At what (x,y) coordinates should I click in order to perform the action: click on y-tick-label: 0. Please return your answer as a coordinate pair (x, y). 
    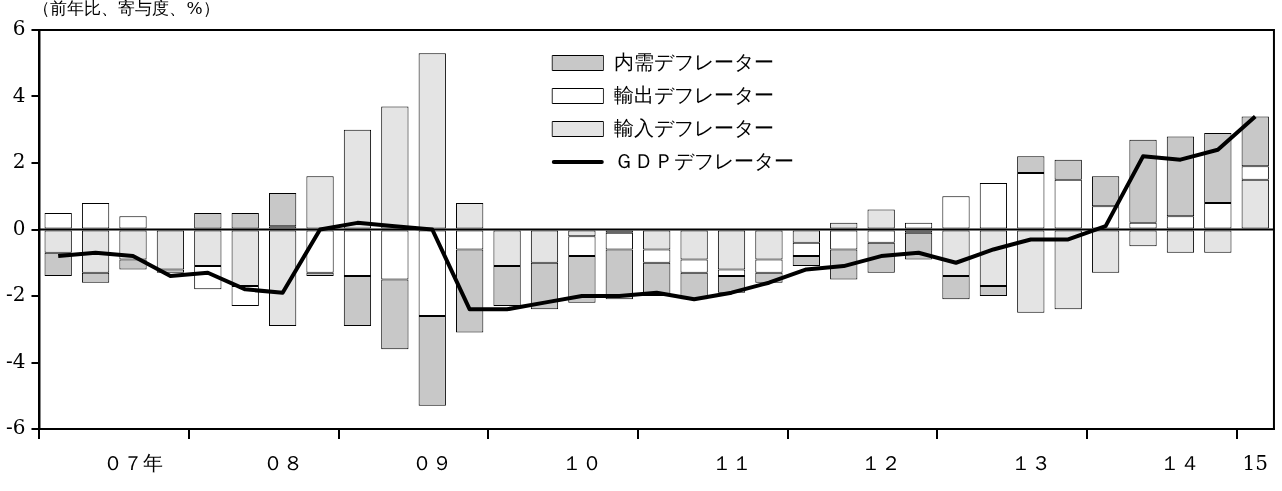
    Looking at the image, I should click on (19, 227).